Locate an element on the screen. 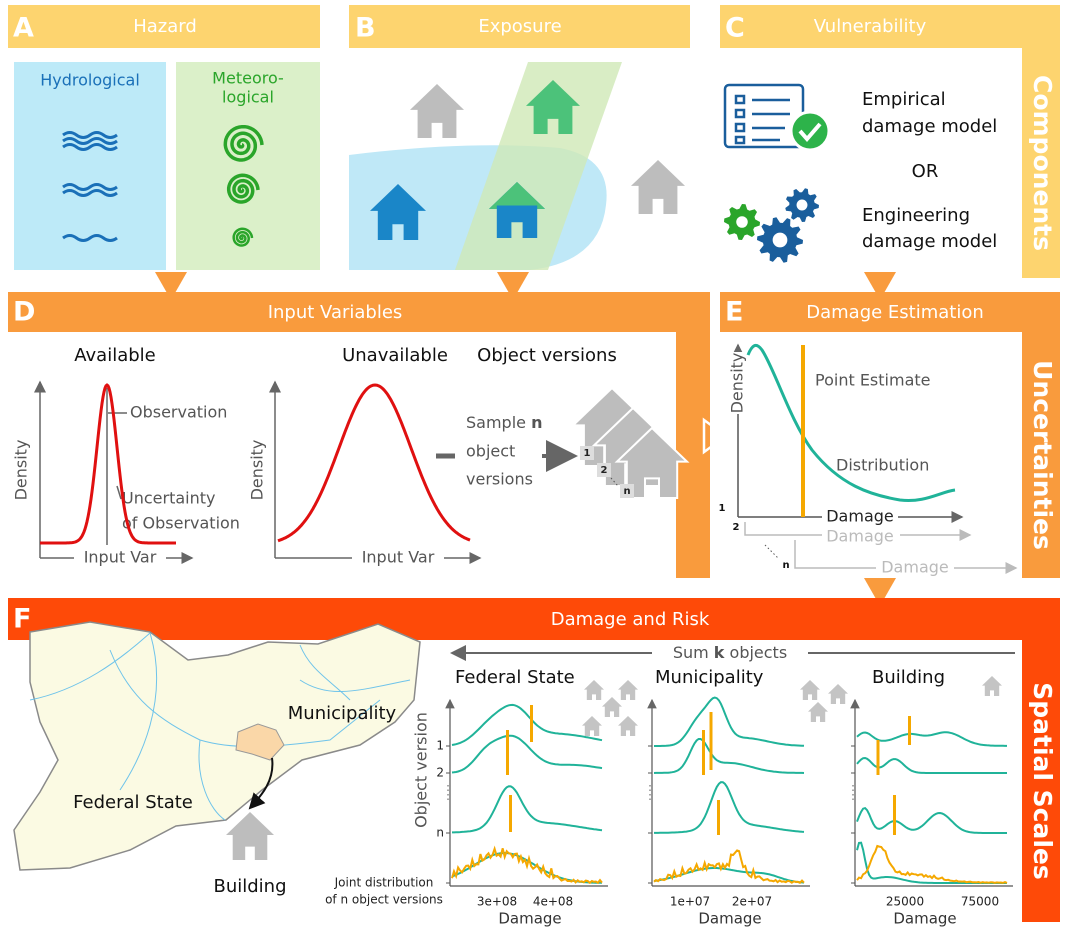 The height and width of the screenshot is (928, 1068). annotation: Uncertainty is located at coordinates (168, 498).